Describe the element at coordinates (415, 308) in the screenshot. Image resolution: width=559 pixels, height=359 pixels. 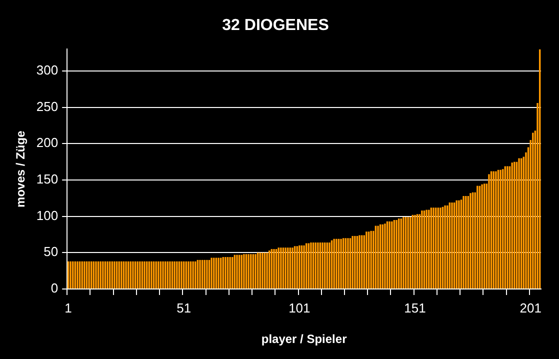
I see `x-tick-label: 151` at that location.